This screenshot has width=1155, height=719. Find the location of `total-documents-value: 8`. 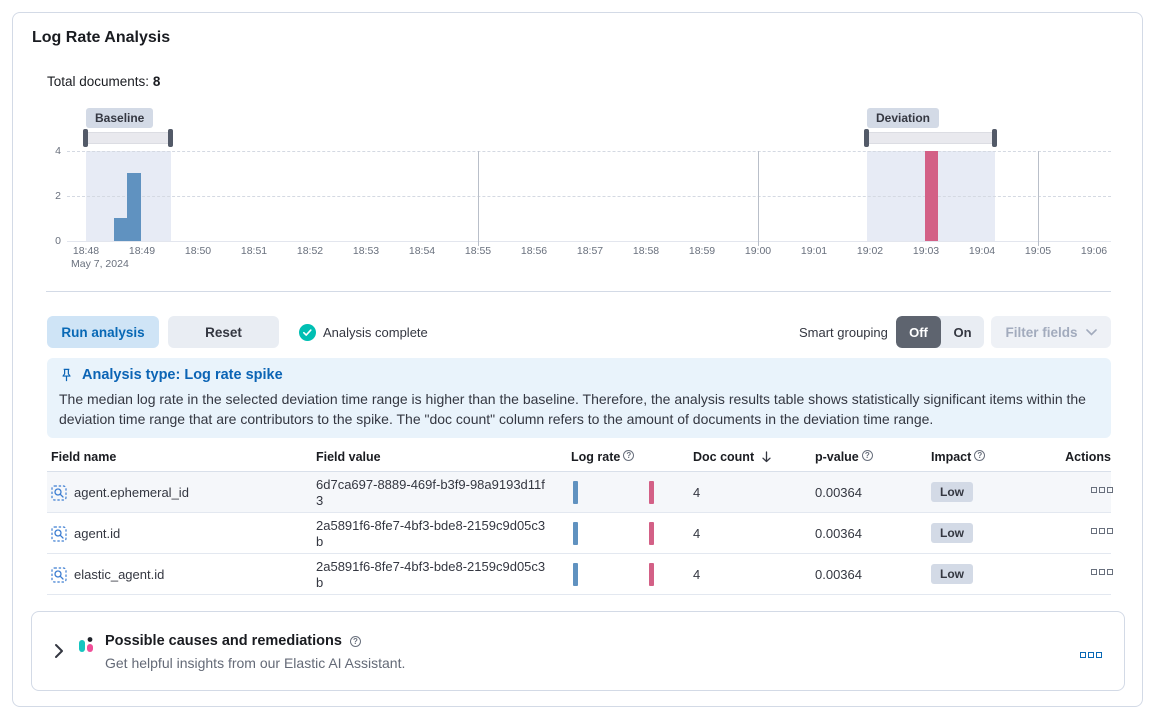

total-documents-value: 8 is located at coordinates (156, 81).